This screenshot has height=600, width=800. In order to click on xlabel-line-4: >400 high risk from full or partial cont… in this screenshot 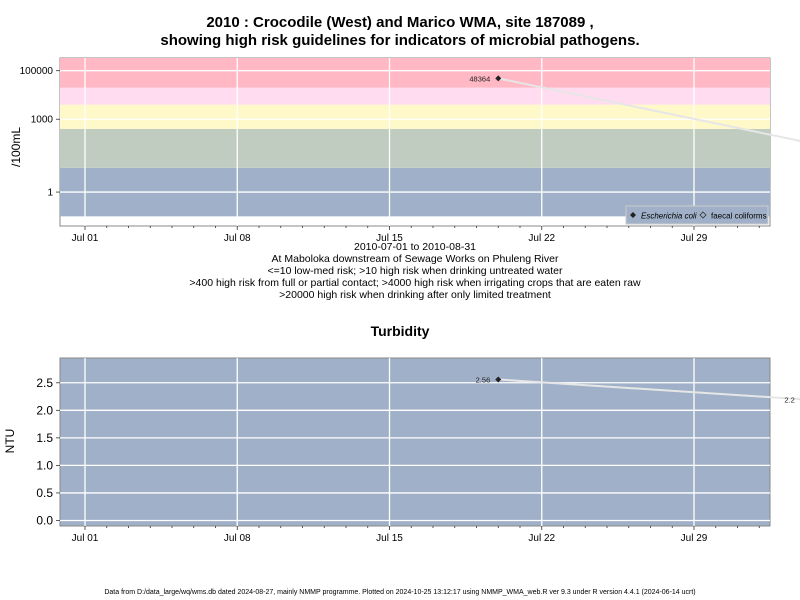, I will do `click(415, 283)`.